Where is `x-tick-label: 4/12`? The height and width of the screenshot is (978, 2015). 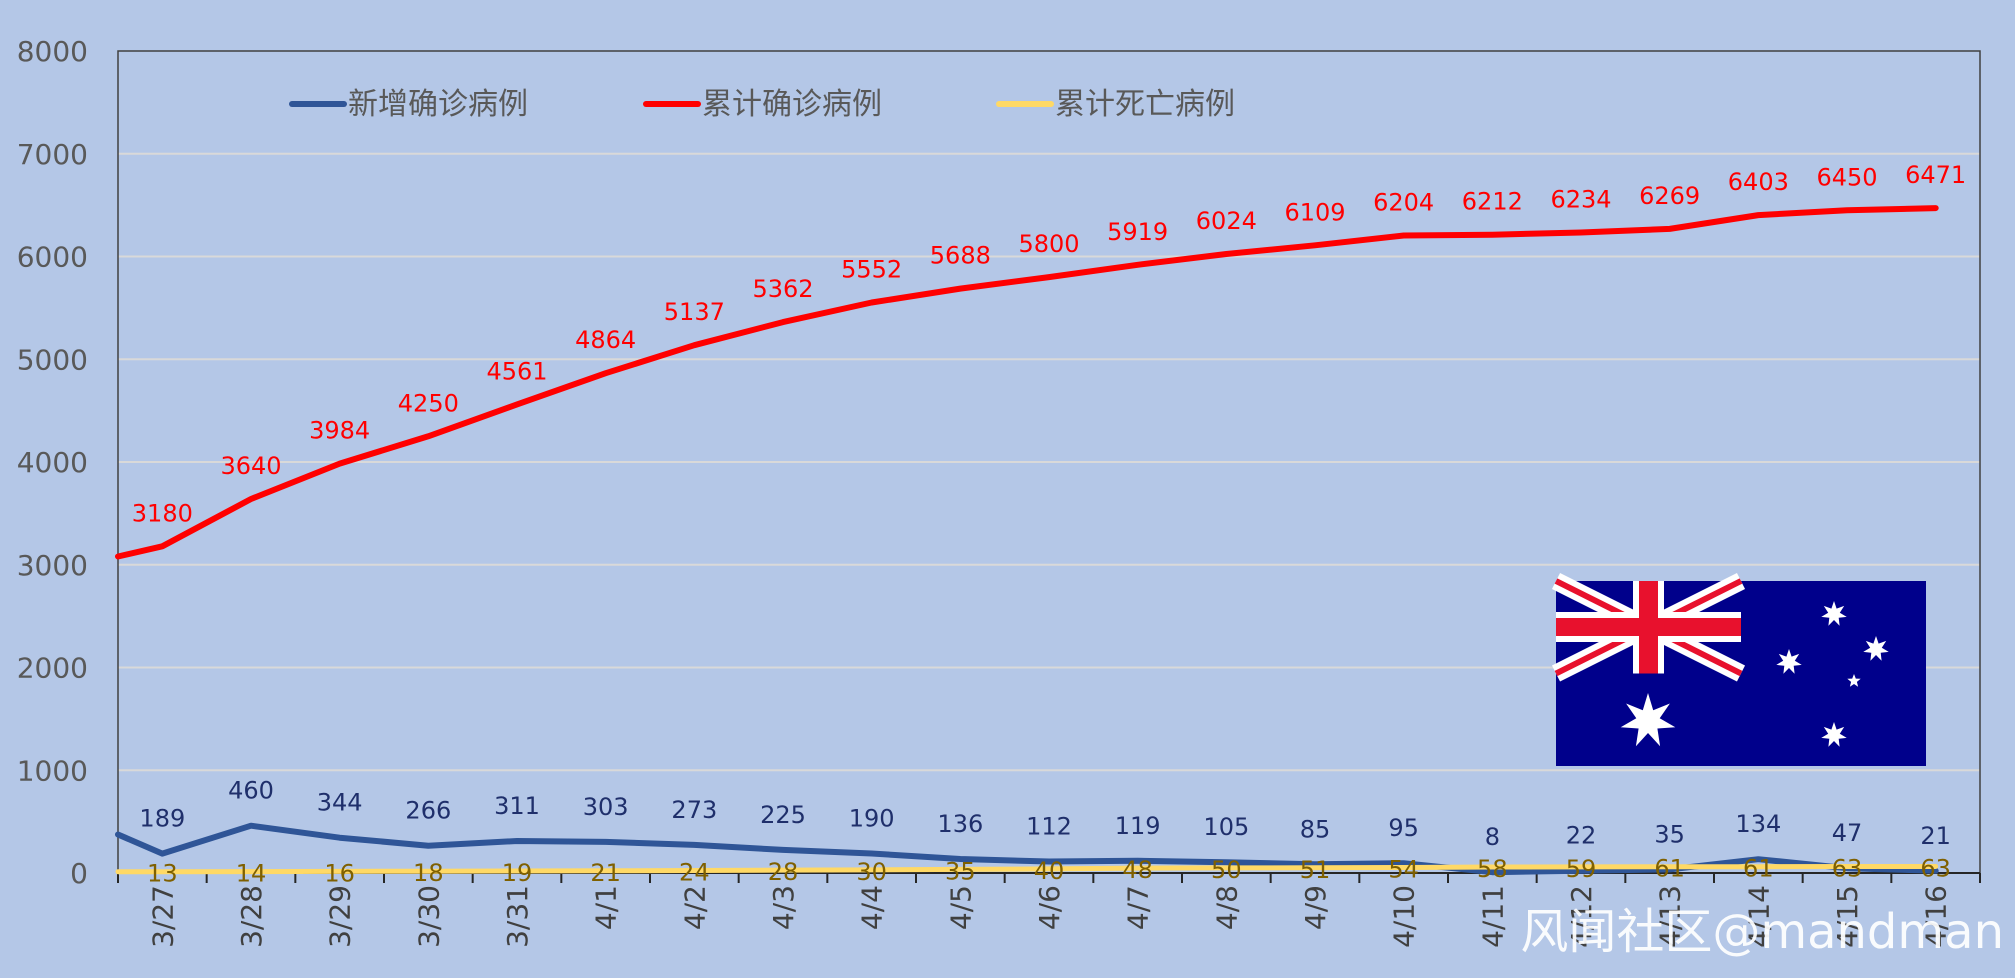
x-tick-label: 4/12 is located at coordinates (1581, 916).